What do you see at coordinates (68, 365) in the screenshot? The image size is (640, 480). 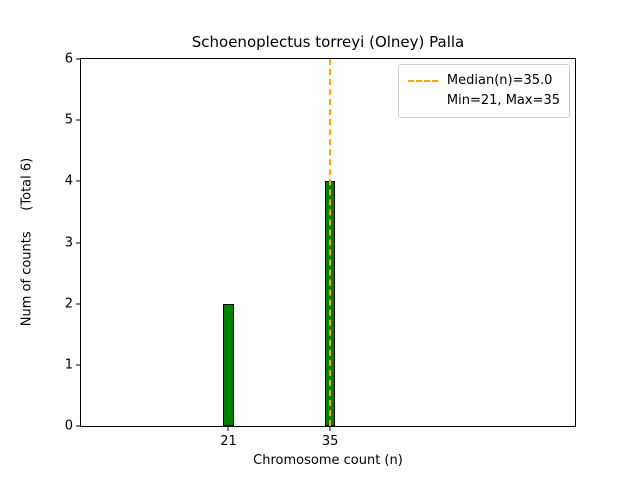 I see `y-tick-label: 1` at bounding box center [68, 365].